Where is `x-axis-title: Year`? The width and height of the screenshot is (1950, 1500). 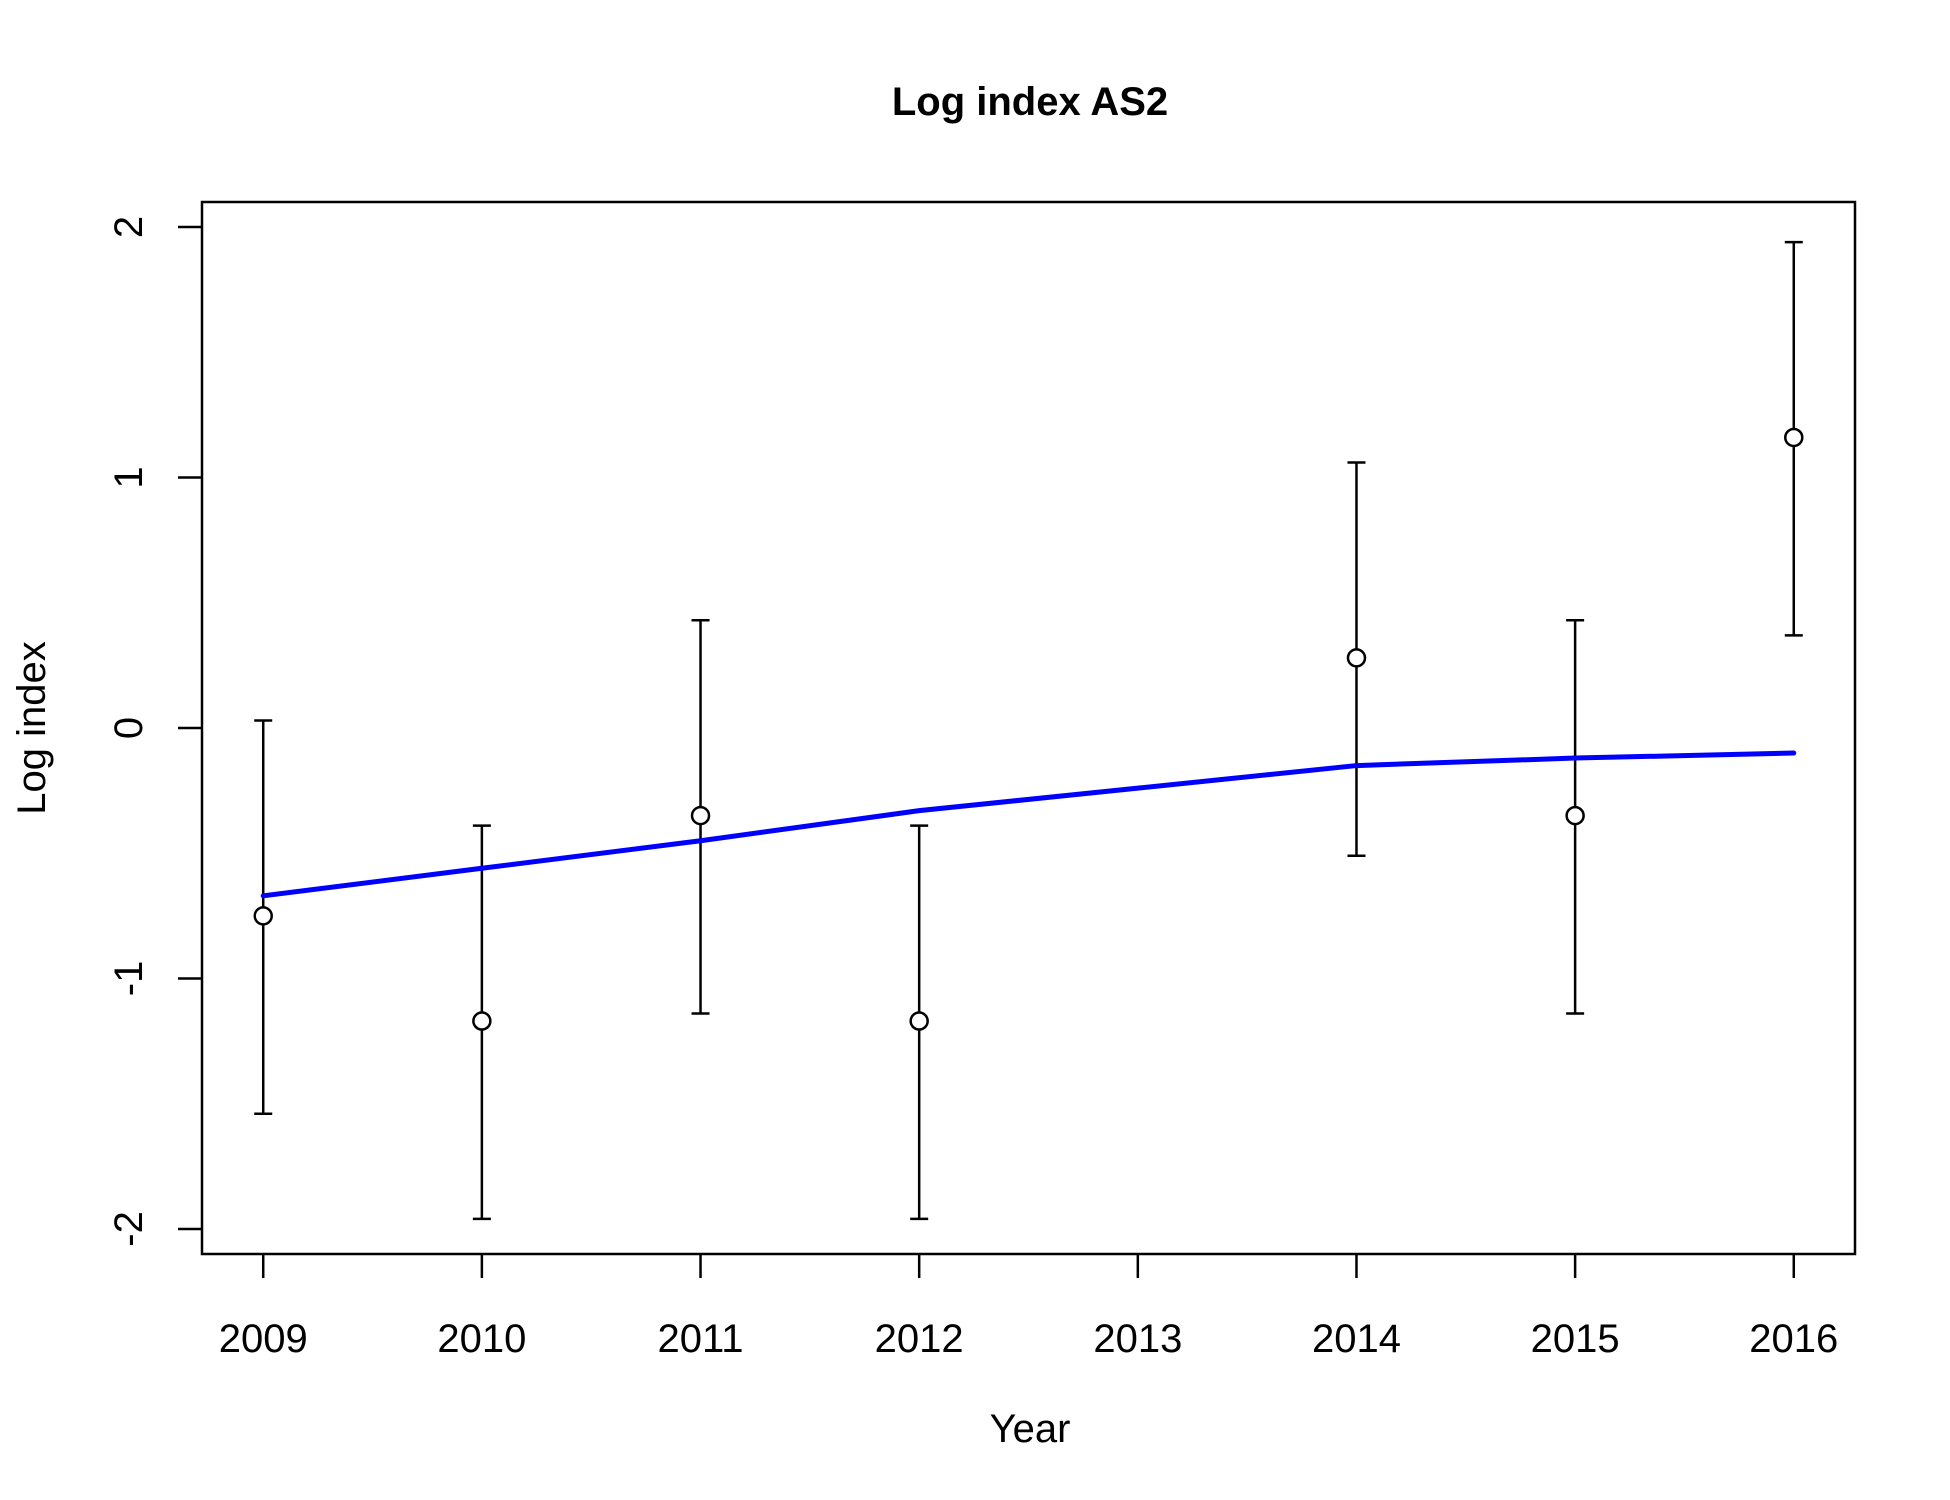 x-axis-title: Year is located at coordinates (1030, 1429).